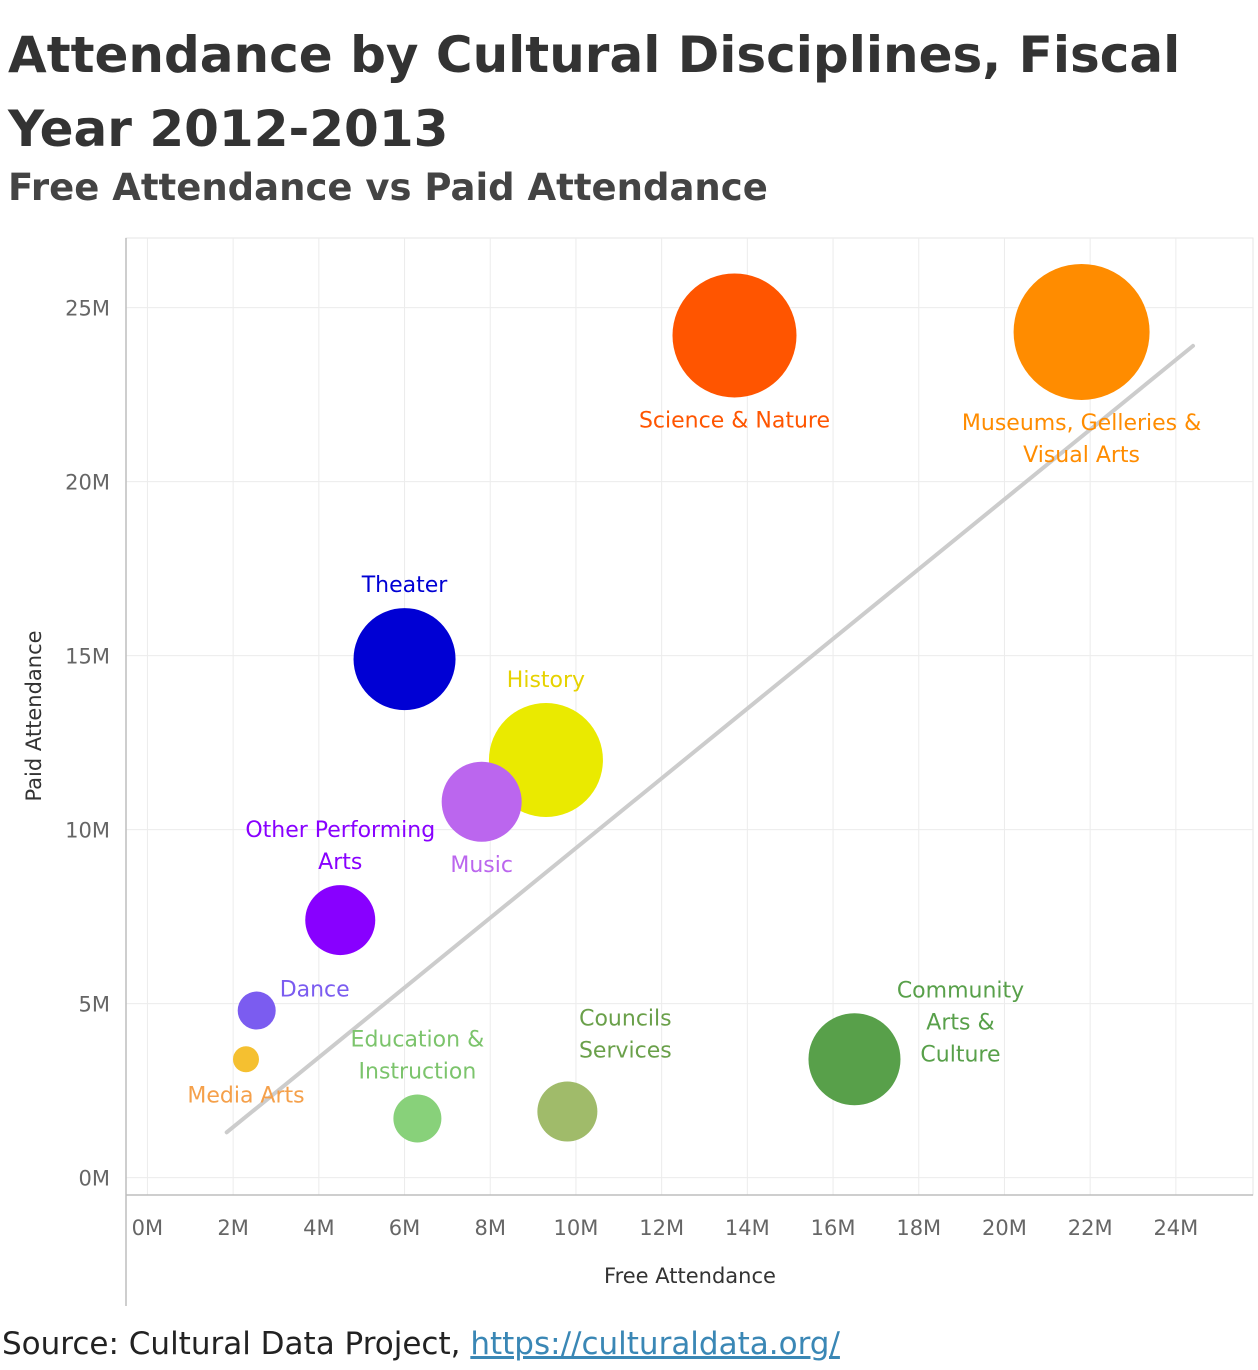 This screenshot has width=1258, height=1370. Describe the element at coordinates (340, 862) in the screenshot. I see `bubble-label-line: Arts` at that location.